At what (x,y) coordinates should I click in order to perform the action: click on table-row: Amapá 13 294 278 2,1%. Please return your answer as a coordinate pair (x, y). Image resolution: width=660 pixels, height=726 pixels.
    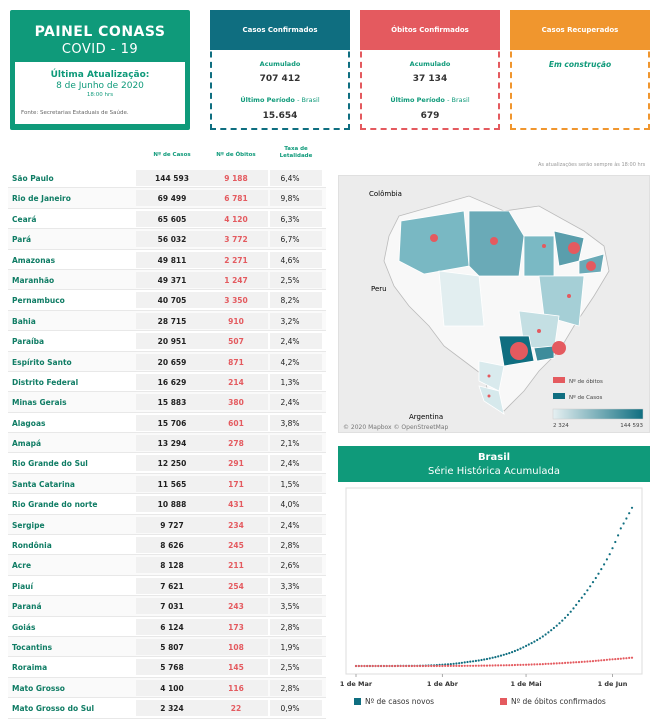
    Looking at the image, I should click on (167, 443).